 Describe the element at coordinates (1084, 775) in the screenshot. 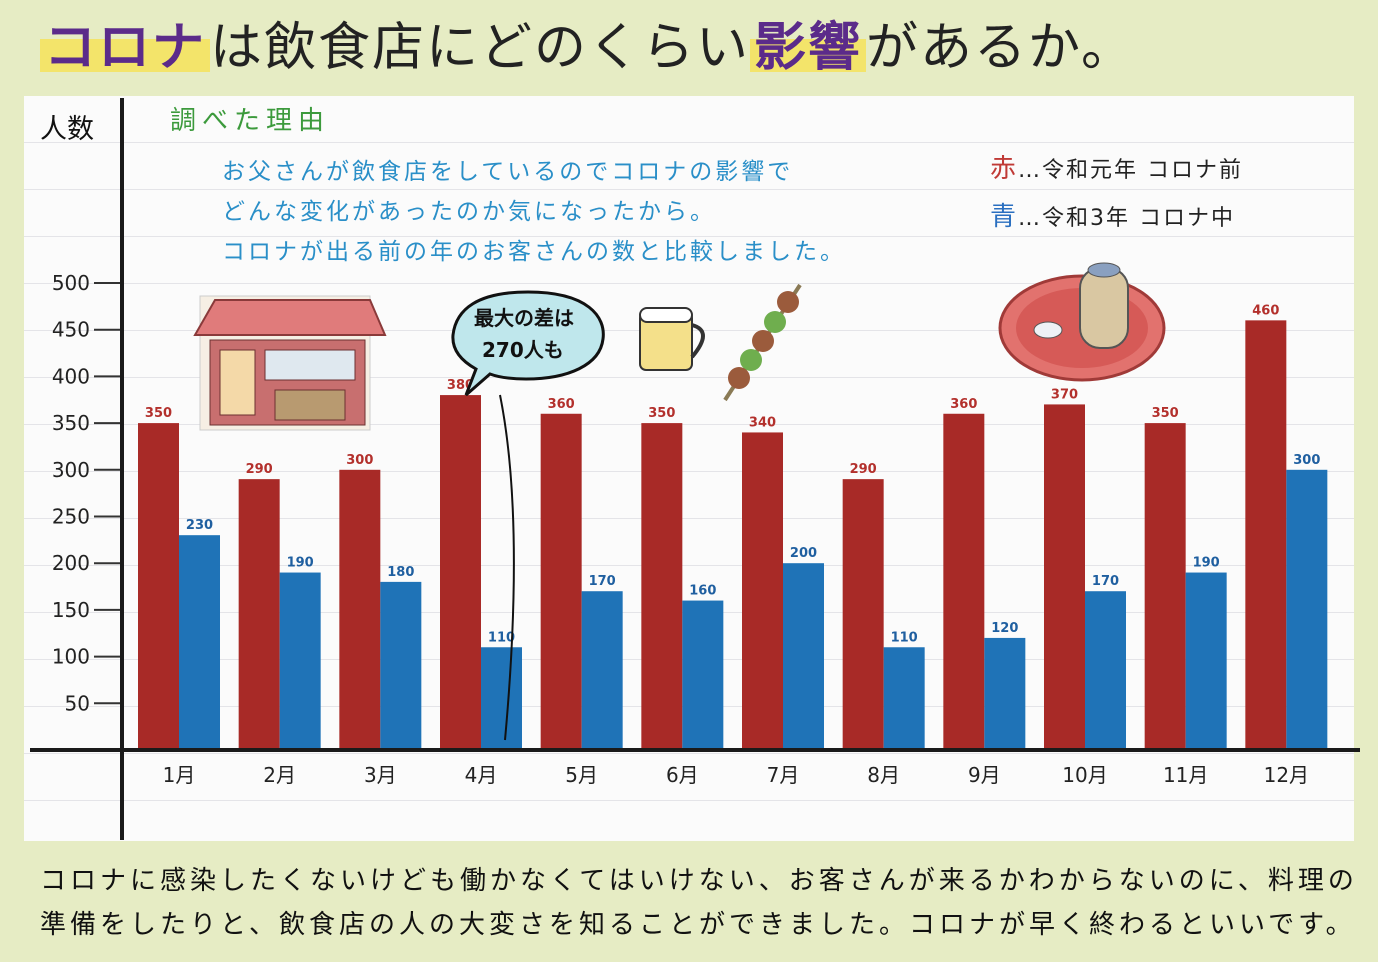

I see `x-tick-label: 10月` at that location.